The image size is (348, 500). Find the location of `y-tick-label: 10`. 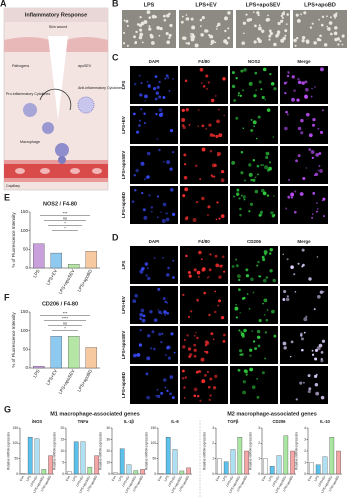

y-tick-label: 10 is located at coordinates (62, 451).